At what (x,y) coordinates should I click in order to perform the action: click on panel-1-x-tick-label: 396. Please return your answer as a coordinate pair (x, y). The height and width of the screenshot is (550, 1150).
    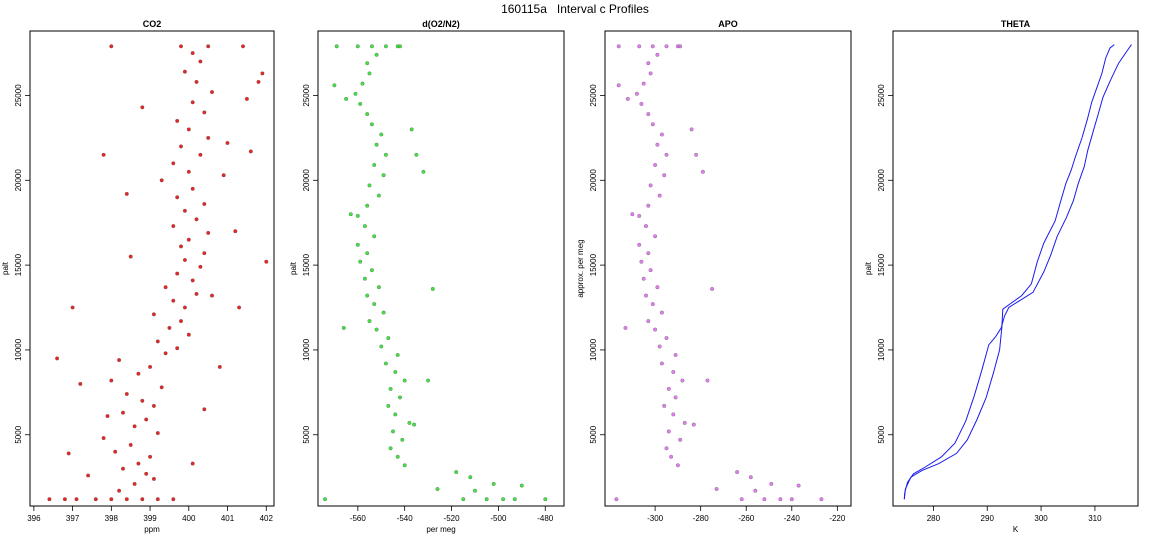
    Looking at the image, I should click on (34, 518).